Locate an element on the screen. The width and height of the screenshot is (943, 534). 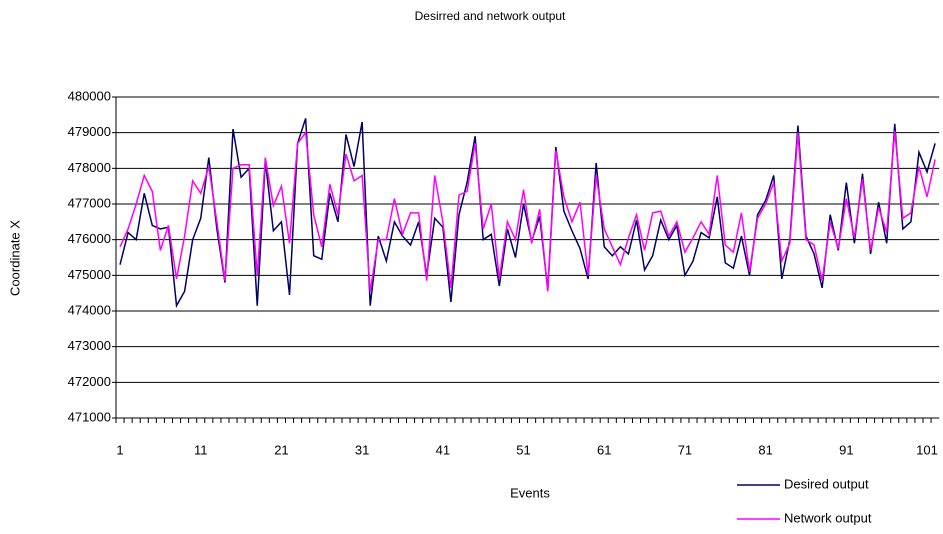
y-tick-label: 471000 is located at coordinates (89, 416).